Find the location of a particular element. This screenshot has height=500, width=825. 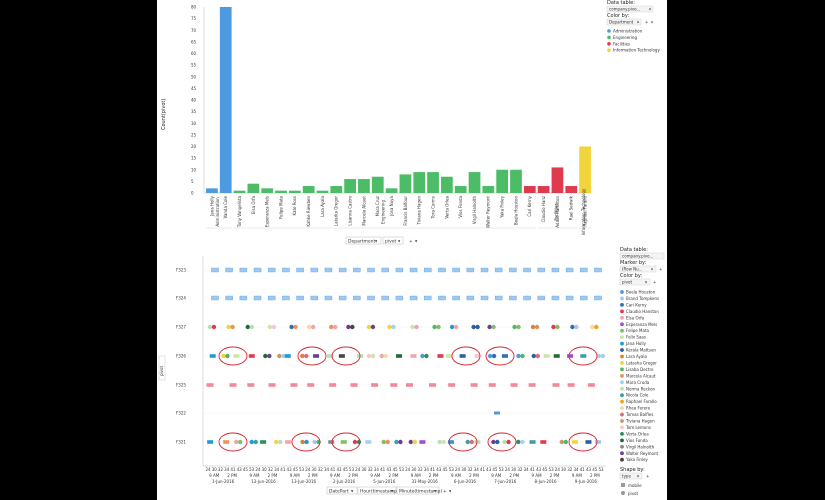

legend2-shape-by-select is located at coordinates (631, 476).